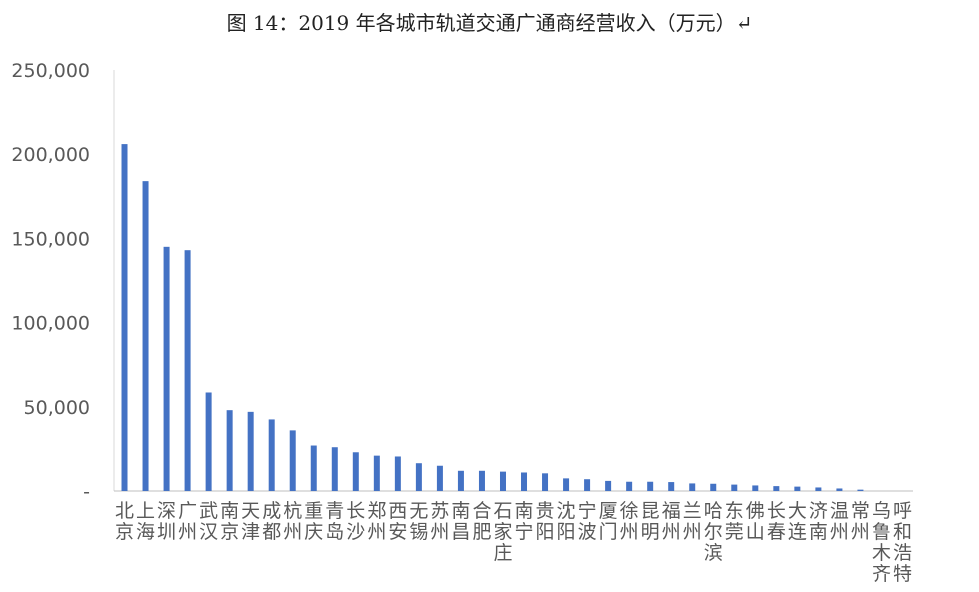 The width and height of the screenshot is (979, 592). What do you see at coordinates (50, 155) in the screenshot?
I see `y-tick-label: 200,000` at bounding box center [50, 155].